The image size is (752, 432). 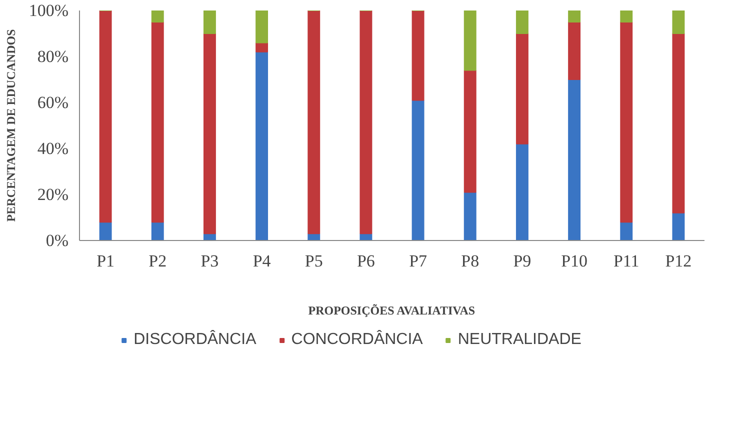 What do you see at coordinates (574, 261) in the screenshot?
I see `x-tick-label: P10` at bounding box center [574, 261].